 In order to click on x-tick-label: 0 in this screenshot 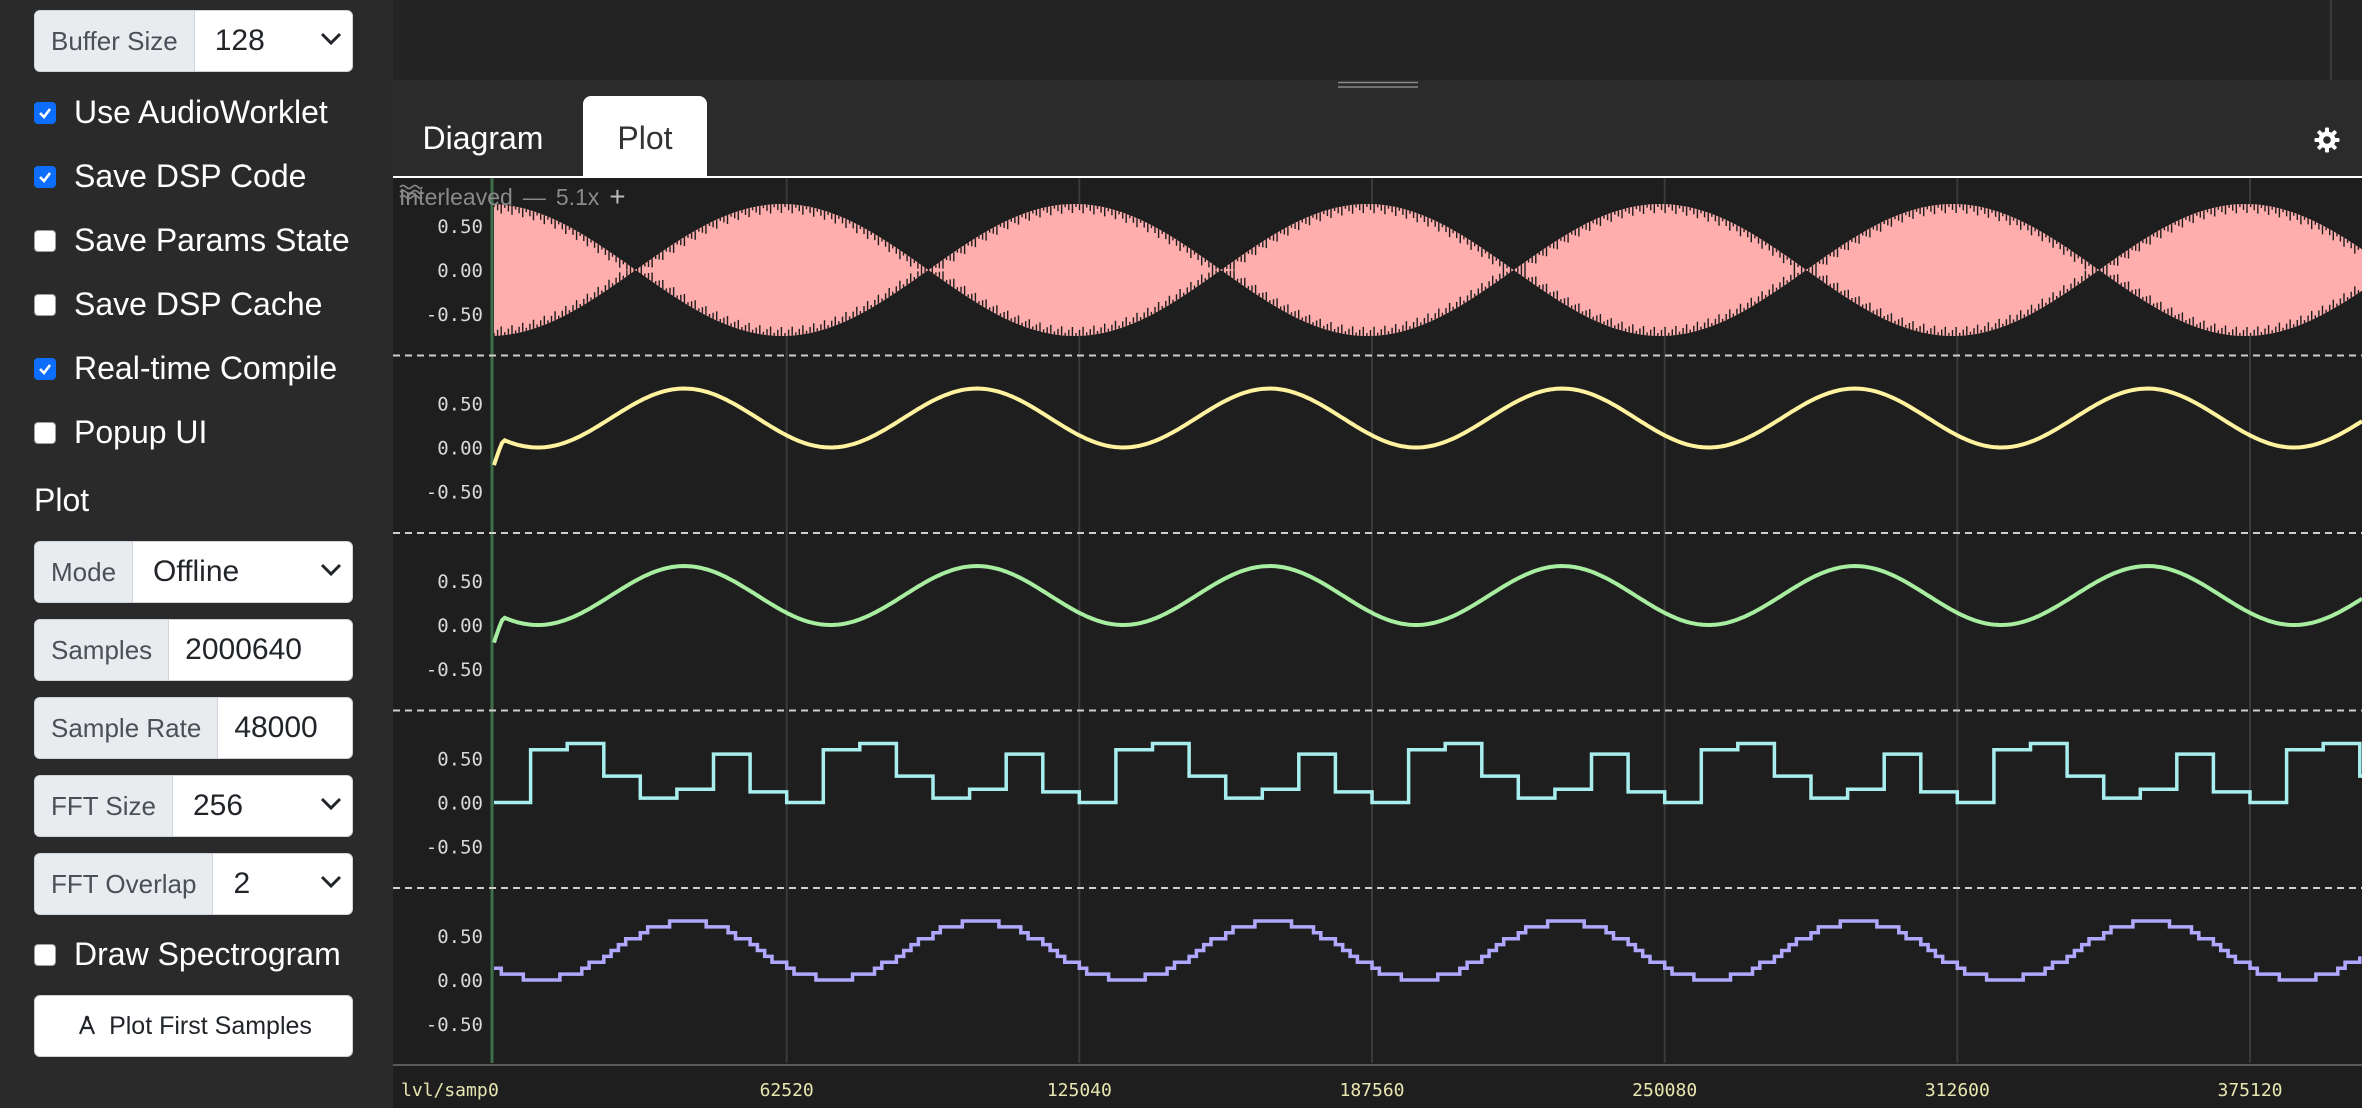, I will do `click(493, 1090)`.